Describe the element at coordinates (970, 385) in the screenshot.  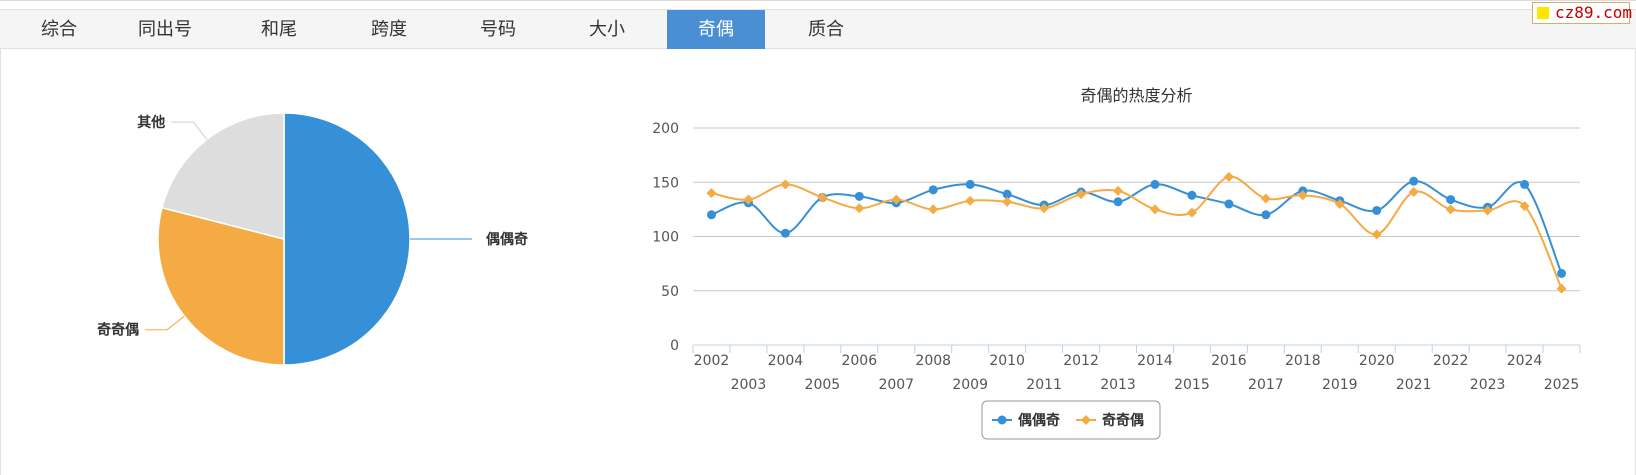
I see `x-tick-label: 2009` at that location.